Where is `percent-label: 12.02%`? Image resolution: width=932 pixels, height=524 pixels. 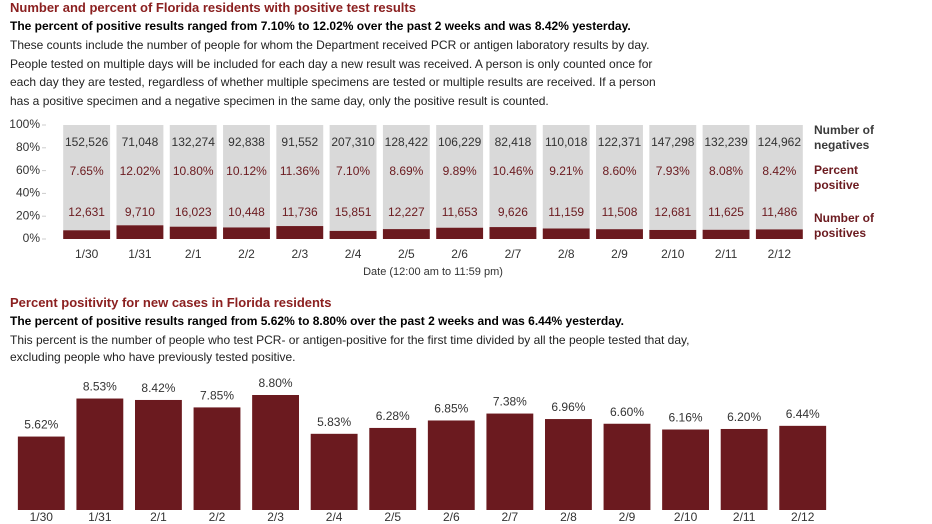
percent-label: 12.02% is located at coordinates (140, 171).